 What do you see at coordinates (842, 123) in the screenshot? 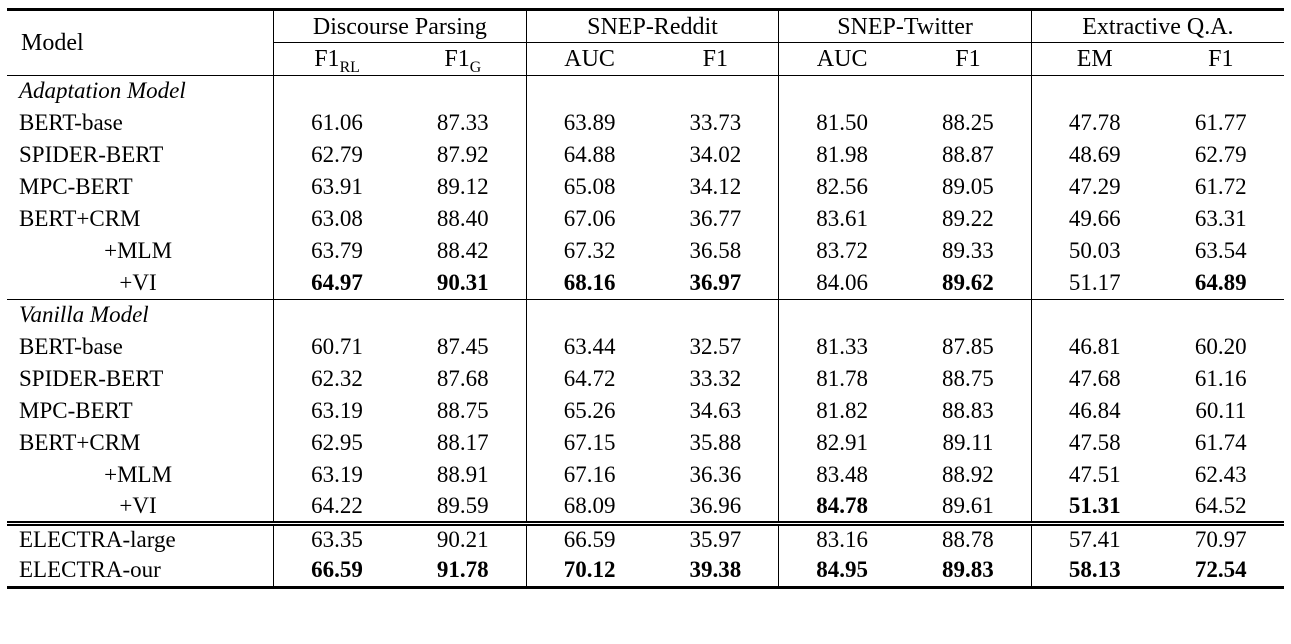
I see `value-cell: 81.50` at bounding box center [842, 123].